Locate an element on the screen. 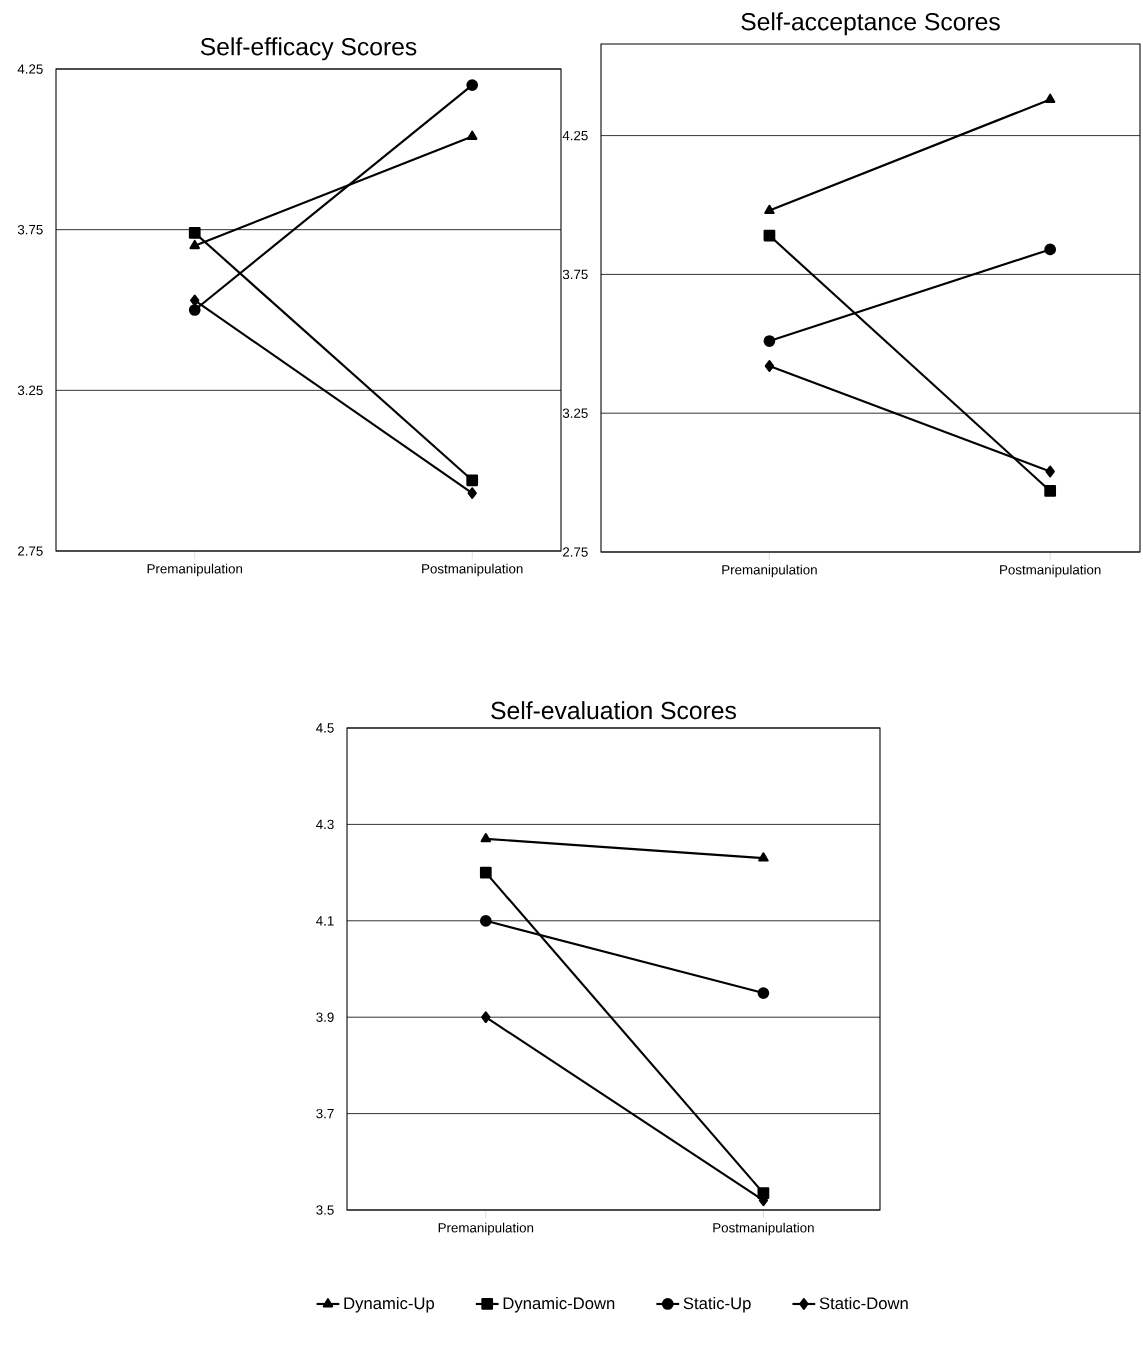 The height and width of the screenshot is (1347, 1143). y-tick-label: 3.9 is located at coordinates (325, 1017).